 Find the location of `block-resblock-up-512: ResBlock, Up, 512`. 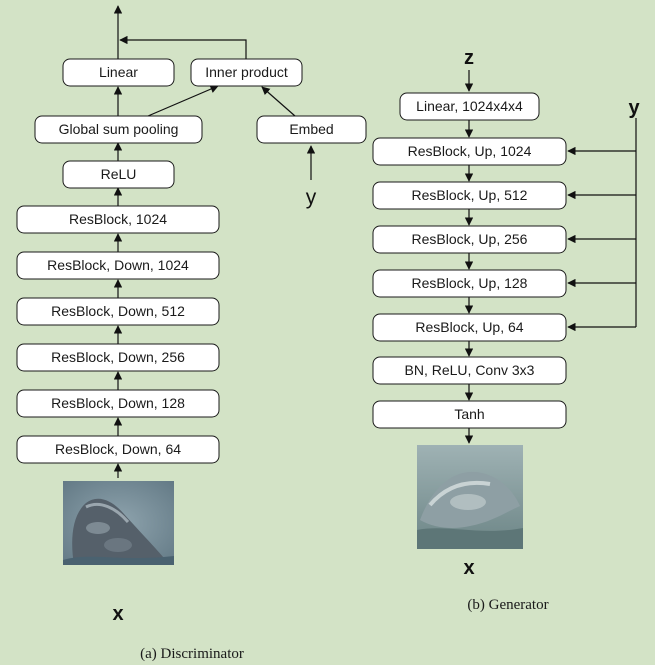

block-resblock-up-512: ResBlock, Up, 512 is located at coordinates (469, 195).